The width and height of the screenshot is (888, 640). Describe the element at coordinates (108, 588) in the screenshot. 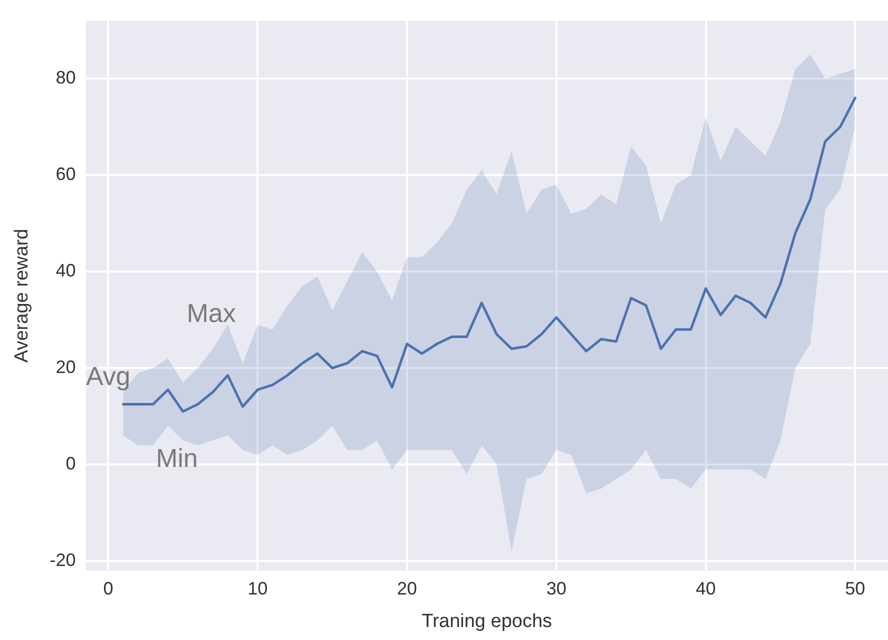

I see `x-tick-label: 0` at that location.